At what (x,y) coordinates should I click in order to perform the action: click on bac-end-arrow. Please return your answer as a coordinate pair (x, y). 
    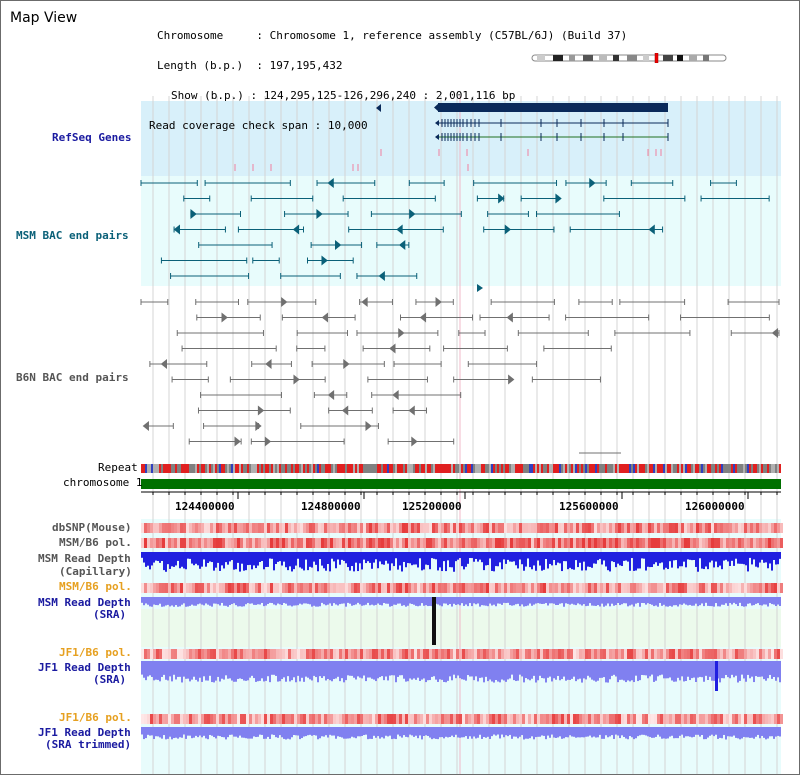
    Looking at the image, I should click on (296, 229).